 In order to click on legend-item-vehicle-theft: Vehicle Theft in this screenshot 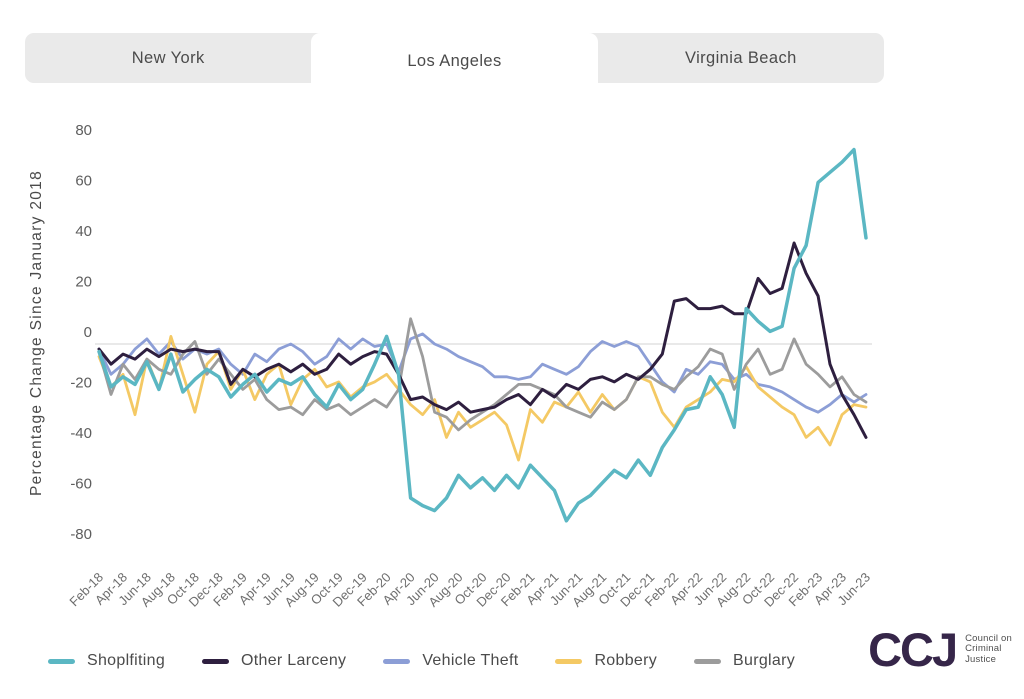, I will do `click(450, 661)`.